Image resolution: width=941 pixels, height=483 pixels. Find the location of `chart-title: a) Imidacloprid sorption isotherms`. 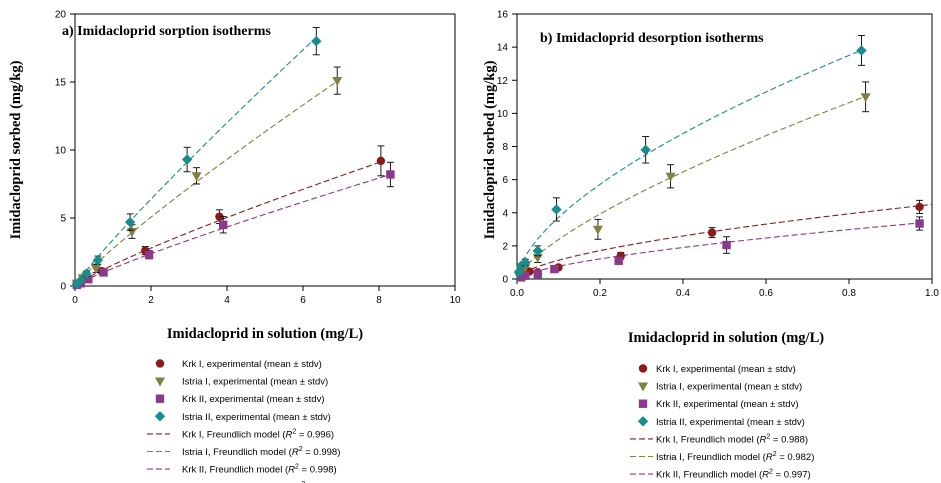

chart-title: a) Imidacloprid sorption isotherms is located at coordinates (166, 31).